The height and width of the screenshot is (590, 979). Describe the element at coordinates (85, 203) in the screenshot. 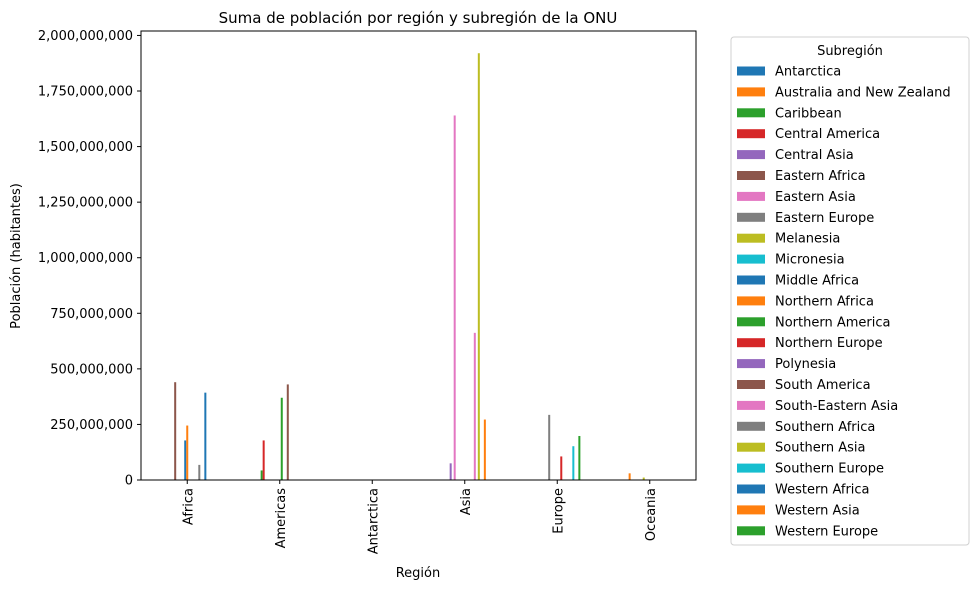

I see `y-tick-label: 1,250,000,000` at that location.